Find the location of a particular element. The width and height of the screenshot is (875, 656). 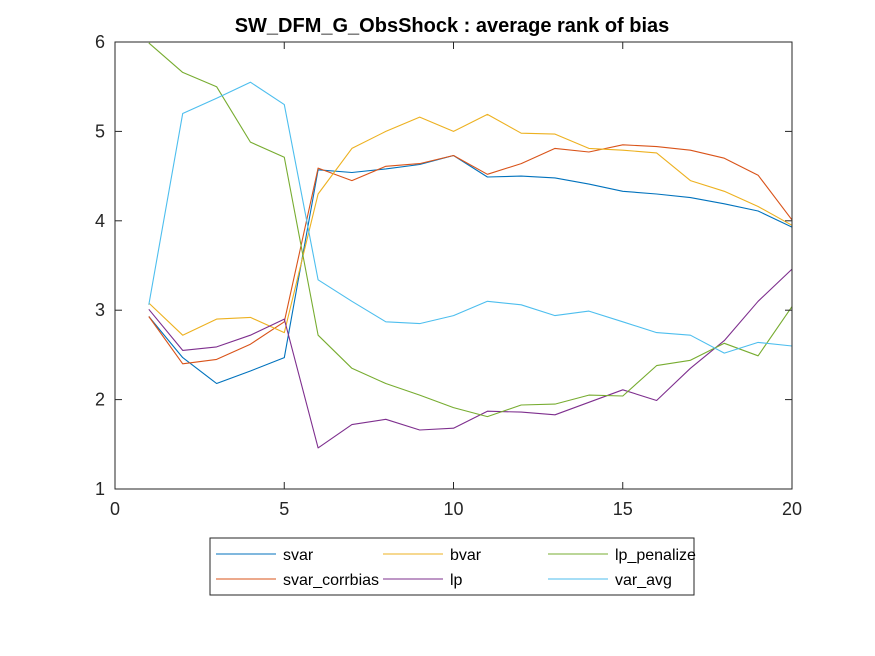

x-tick-label: 15 is located at coordinates (623, 509).